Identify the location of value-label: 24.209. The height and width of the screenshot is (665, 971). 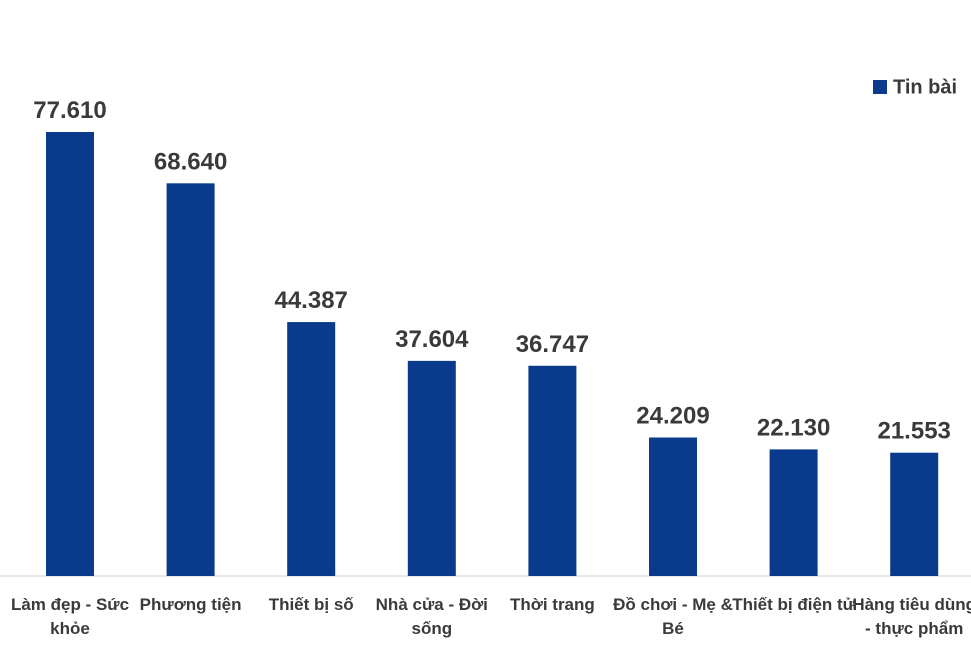
(672, 416).